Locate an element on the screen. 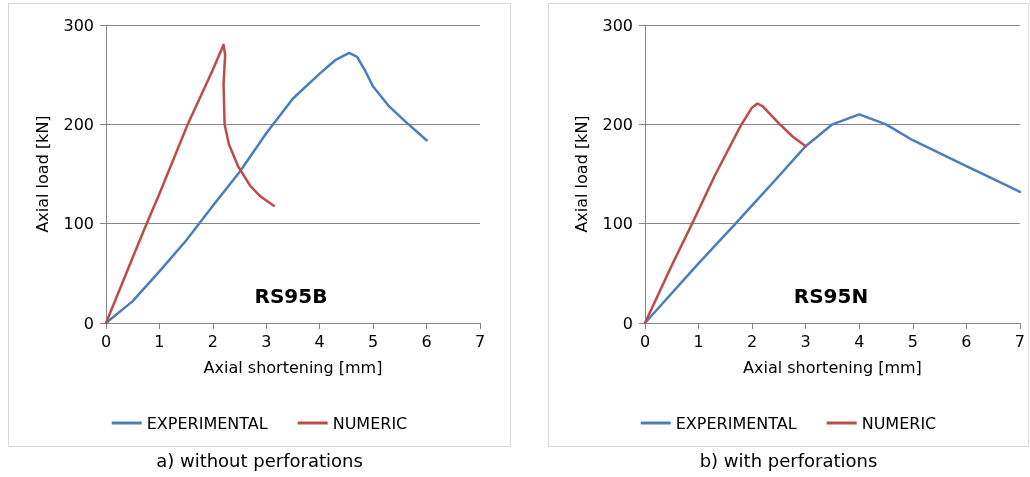 The height and width of the screenshot is (477, 1030). annotation: RS95B is located at coordinates (291, 296).